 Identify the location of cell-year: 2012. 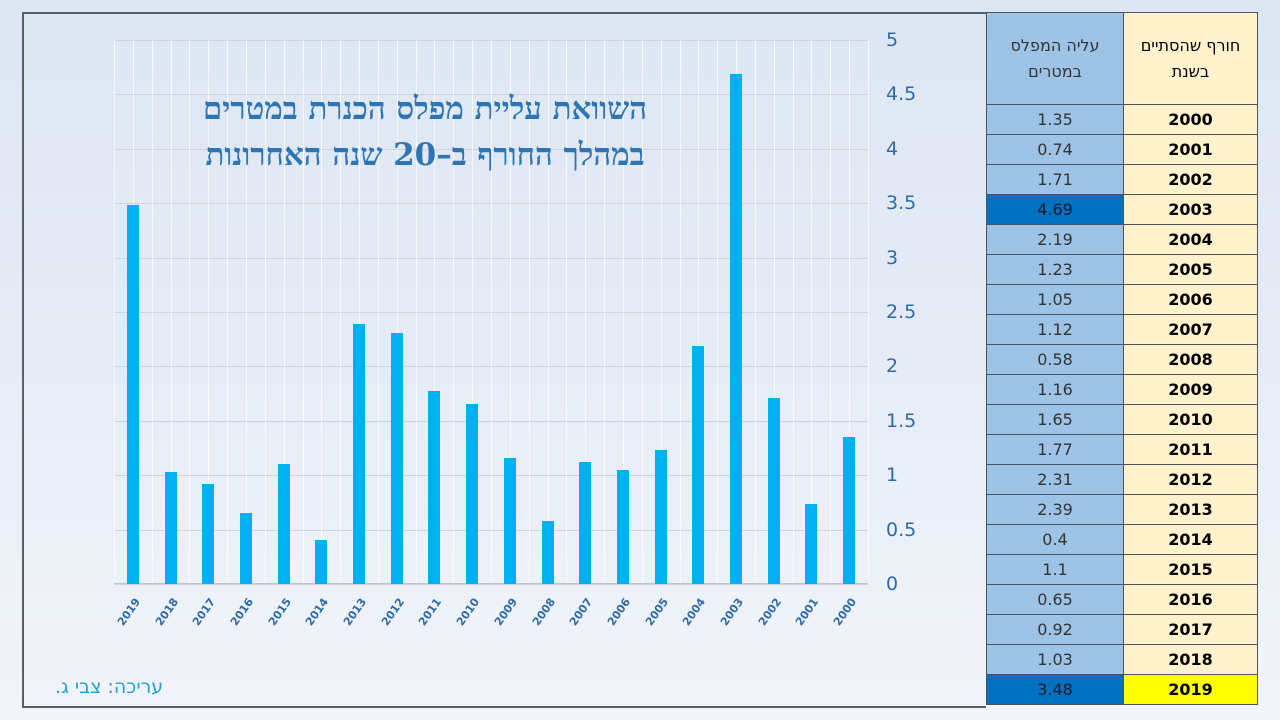
(1190, 479).